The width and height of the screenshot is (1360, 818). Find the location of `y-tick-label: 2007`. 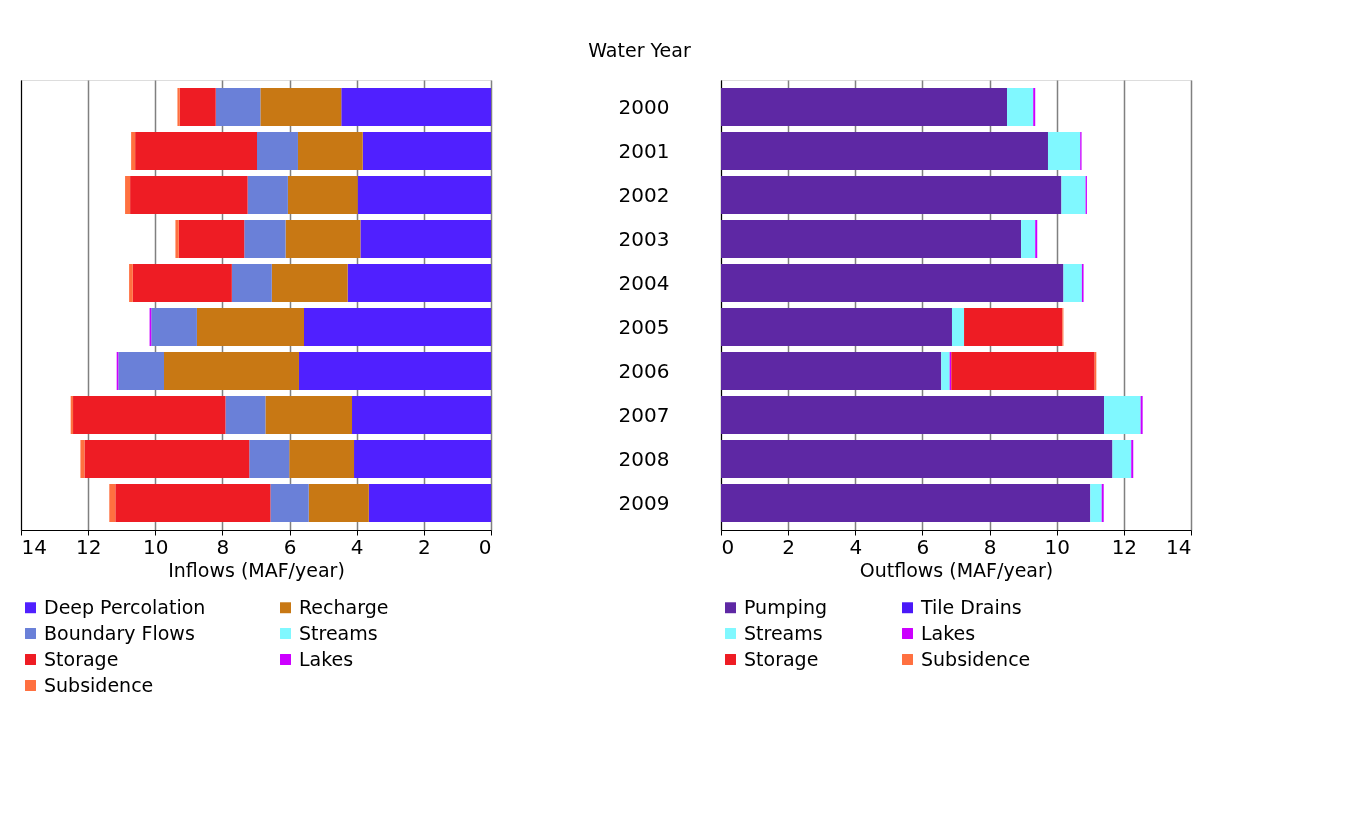

y-tick-label: 2007 is located at coordinates (644, 414).